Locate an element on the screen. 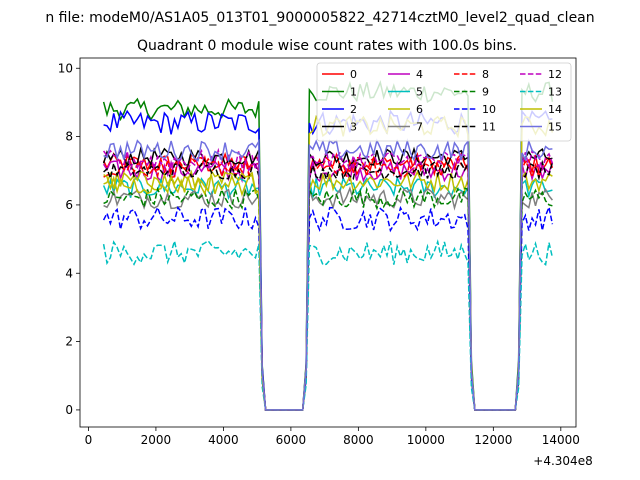 This screenshot has width=640, height=480. x-tick-label: 8000 is located at coordinates (358, 440).